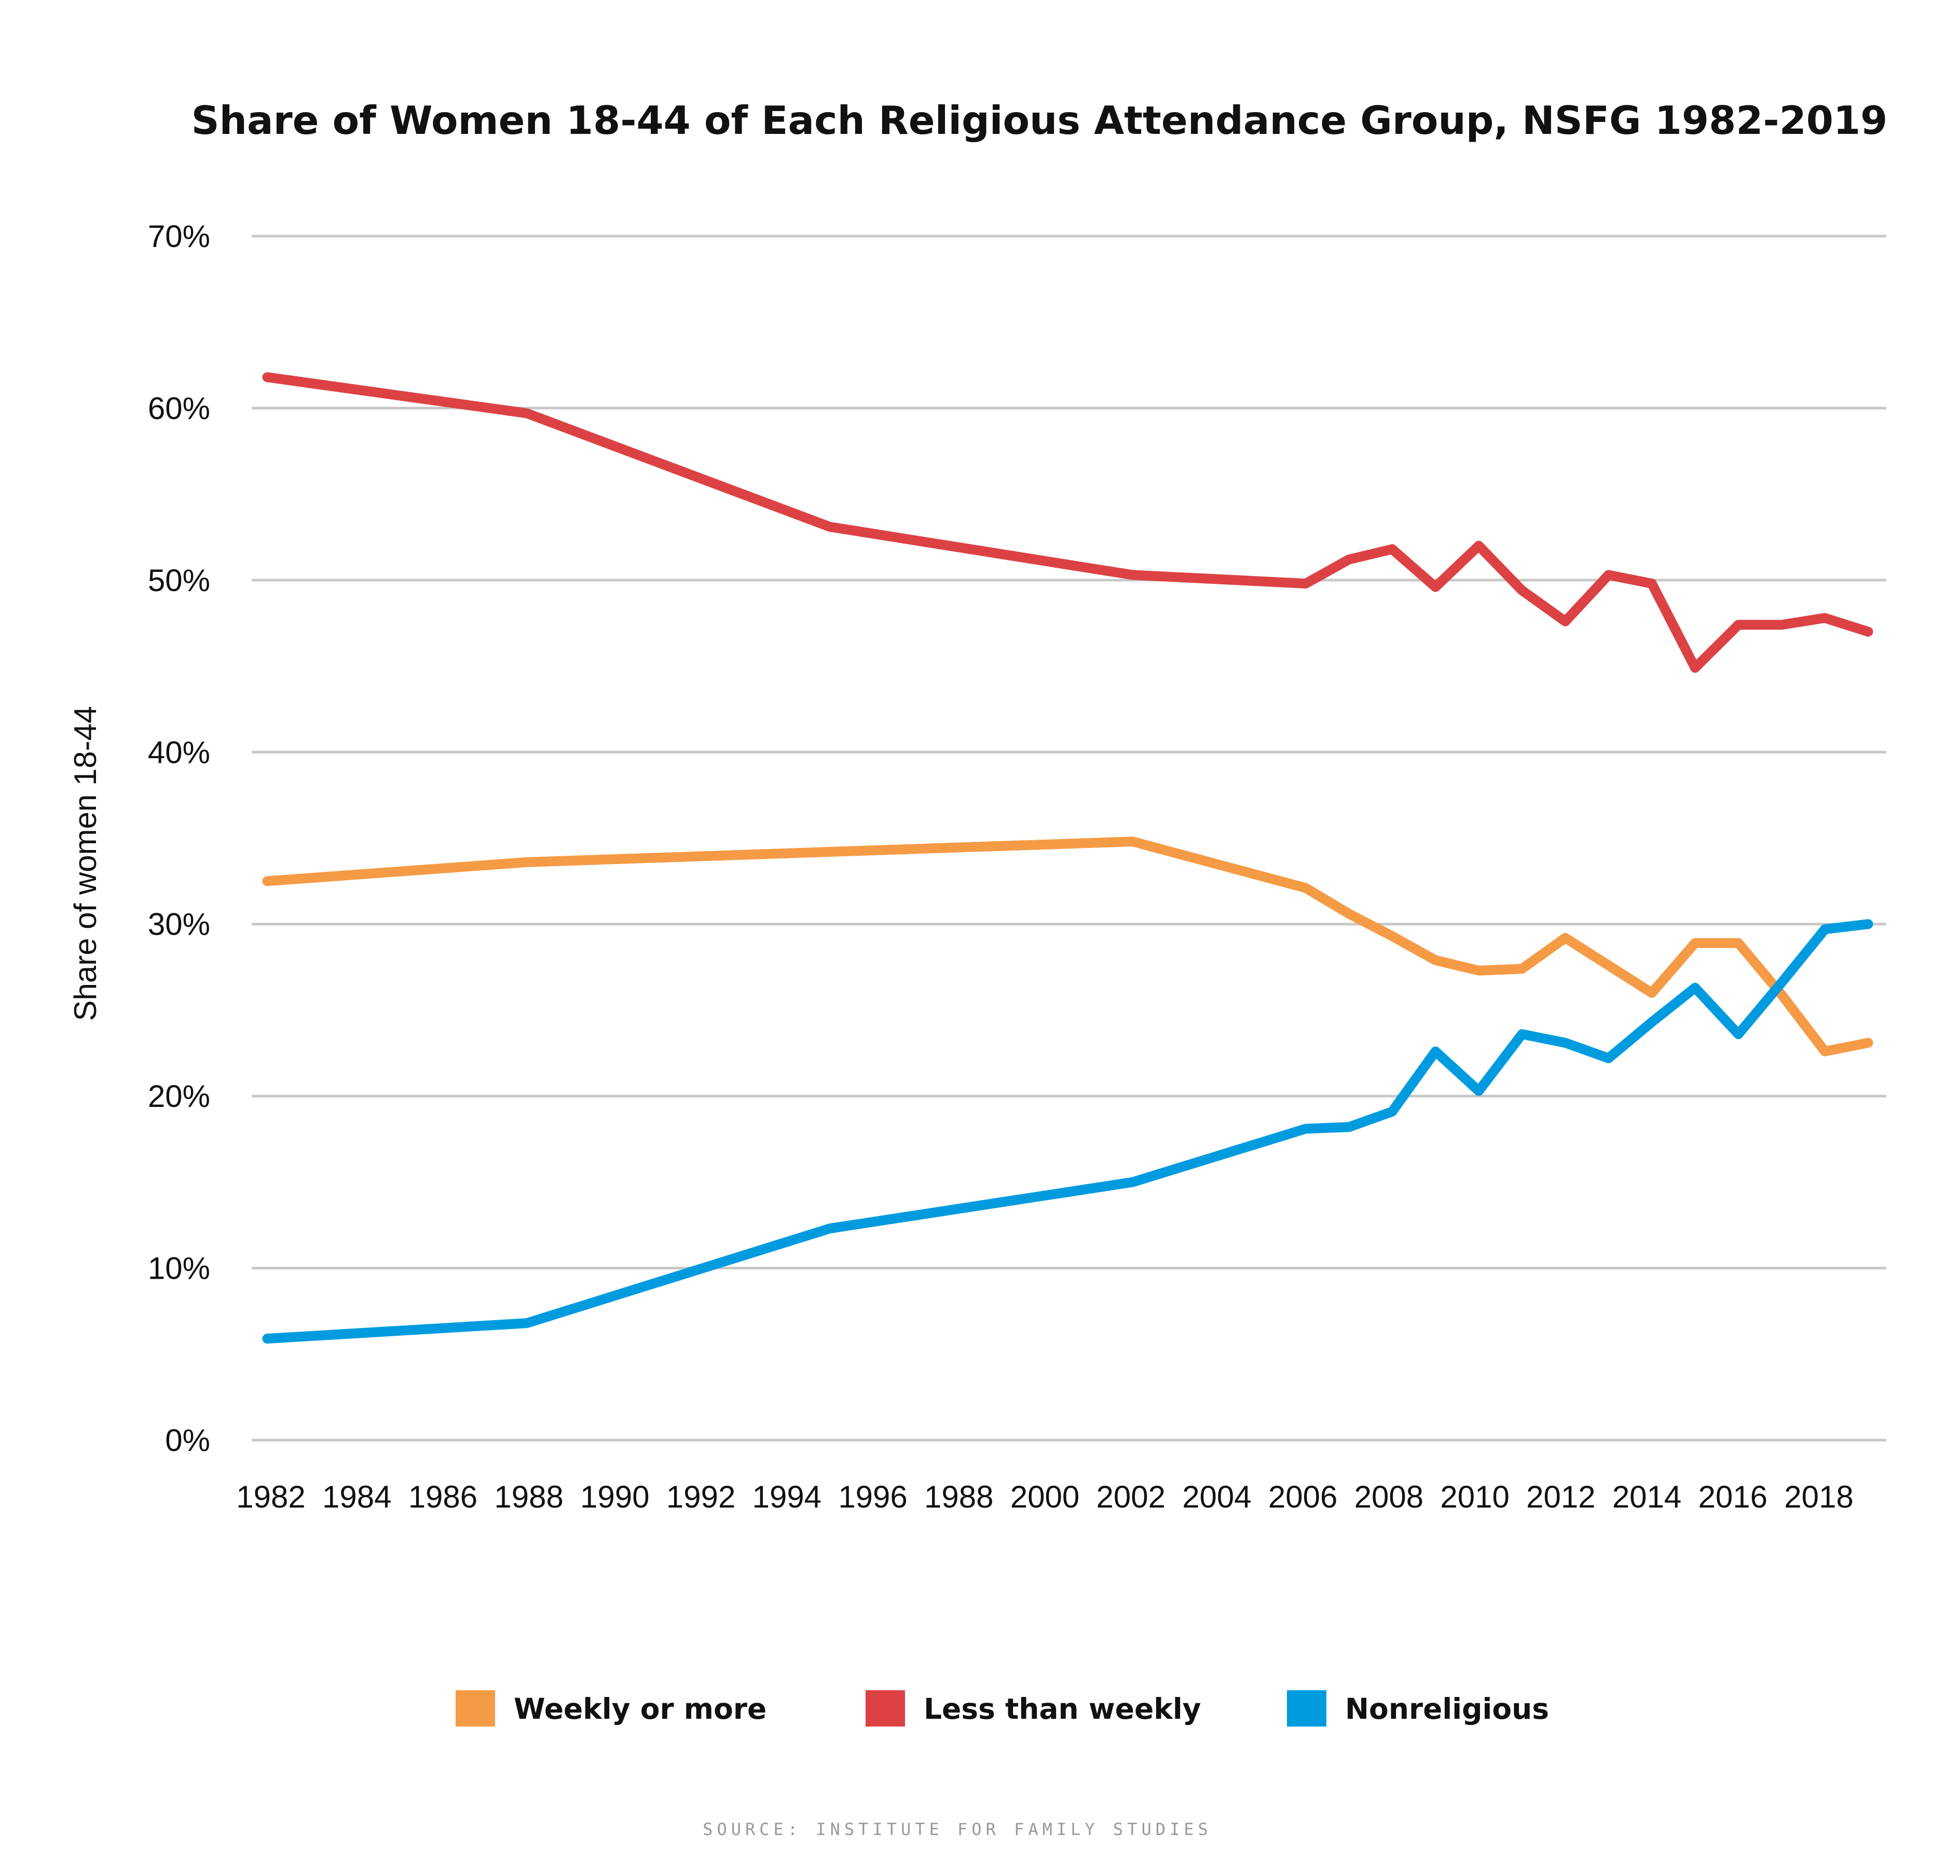 This screenshot has height=1876, width=1960. Describe the element at coordinates (179, 580) in the screenshot. I see `y-tick-label: 50%` at that location.